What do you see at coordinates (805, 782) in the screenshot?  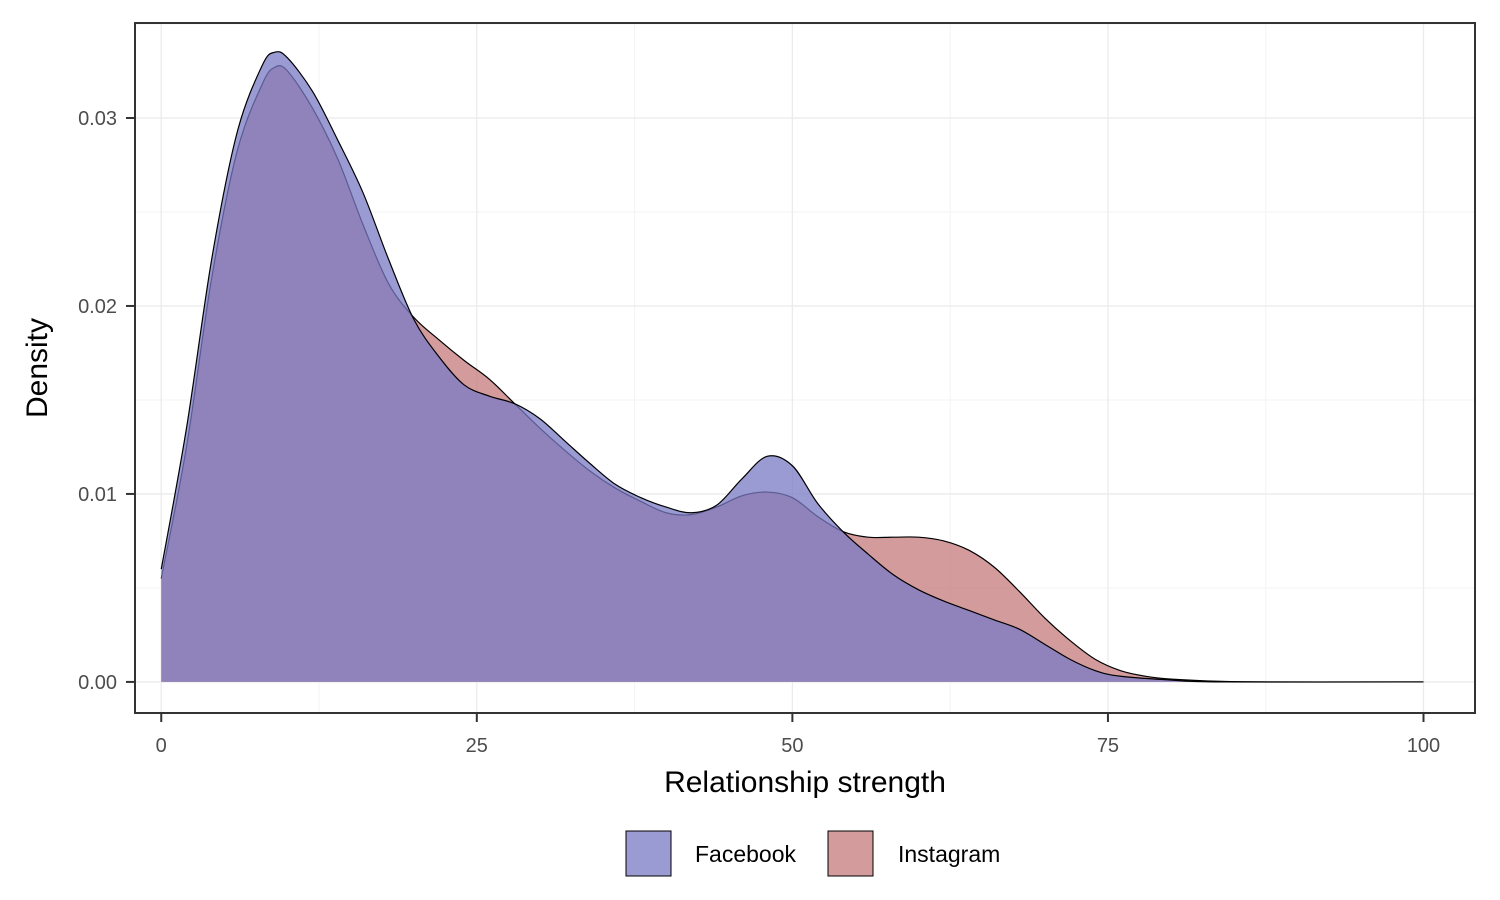 I see `x-axis-title: Relationship strength` at bounding box center [805, 782].